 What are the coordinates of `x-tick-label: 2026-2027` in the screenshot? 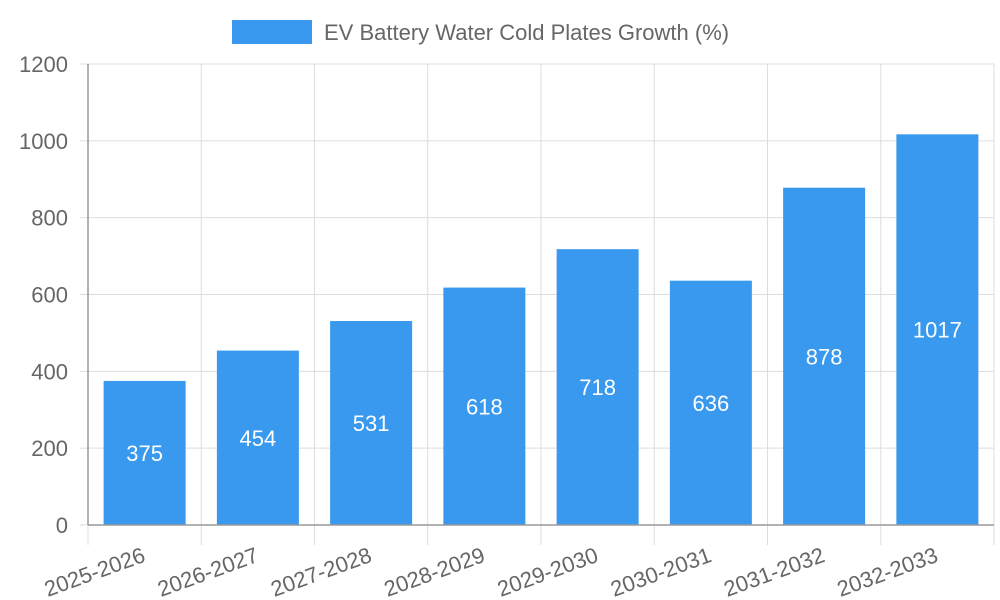 It's located at (207, 571).